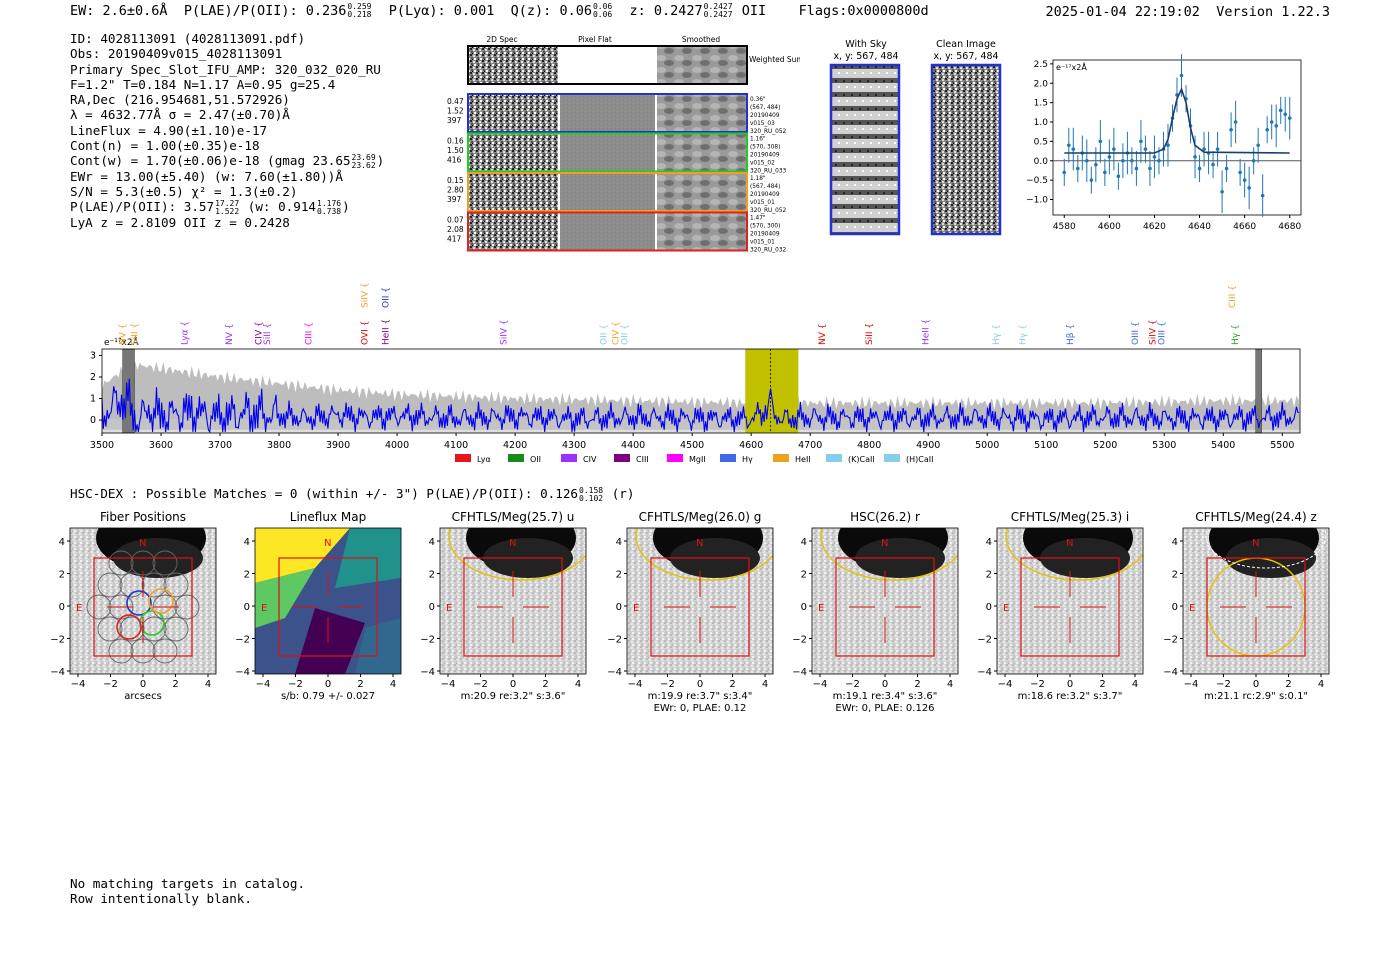  What do you see at coordinates (1041, 123) in the screenshot?
I see `zoom-y-tick-label: 1.0` at bounding box center [1041, 123].